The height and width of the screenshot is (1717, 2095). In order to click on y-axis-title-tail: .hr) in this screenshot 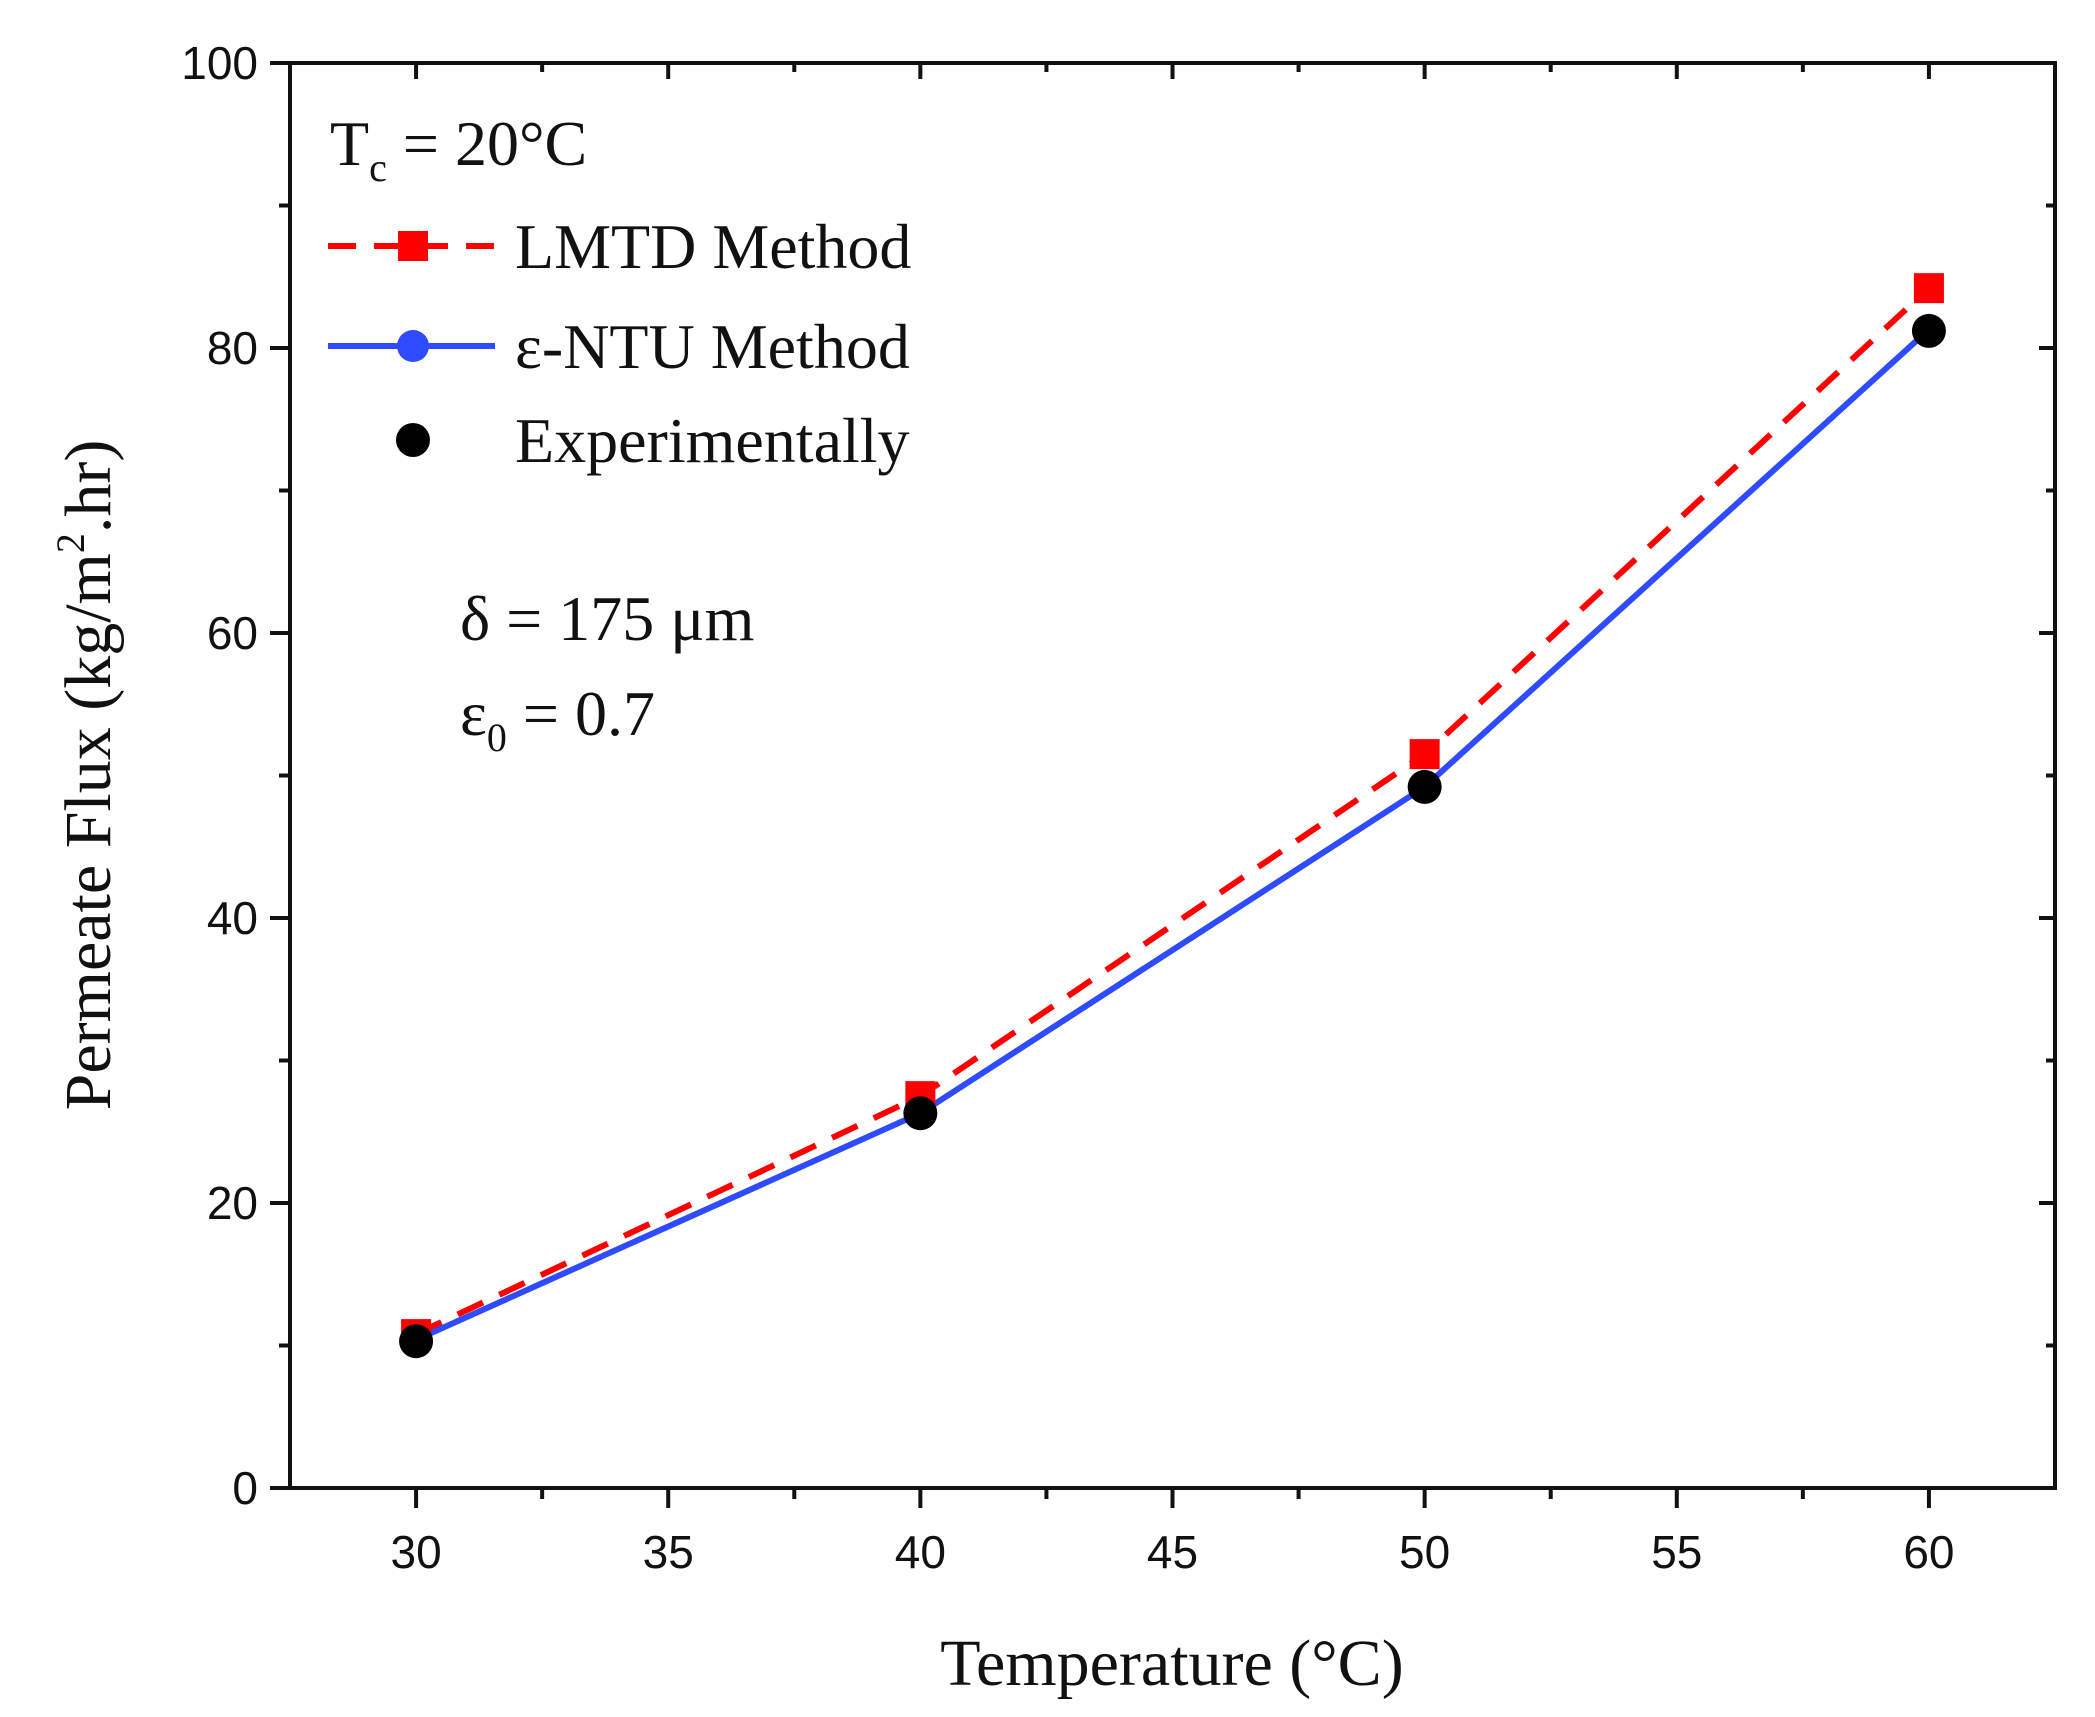, I will do `click(88, 486)`.